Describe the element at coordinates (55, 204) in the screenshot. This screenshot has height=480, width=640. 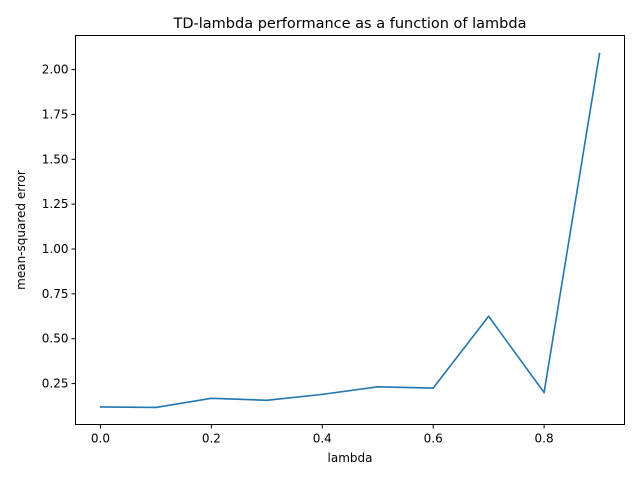
I see `y-tick-label: 1.25` at that location.